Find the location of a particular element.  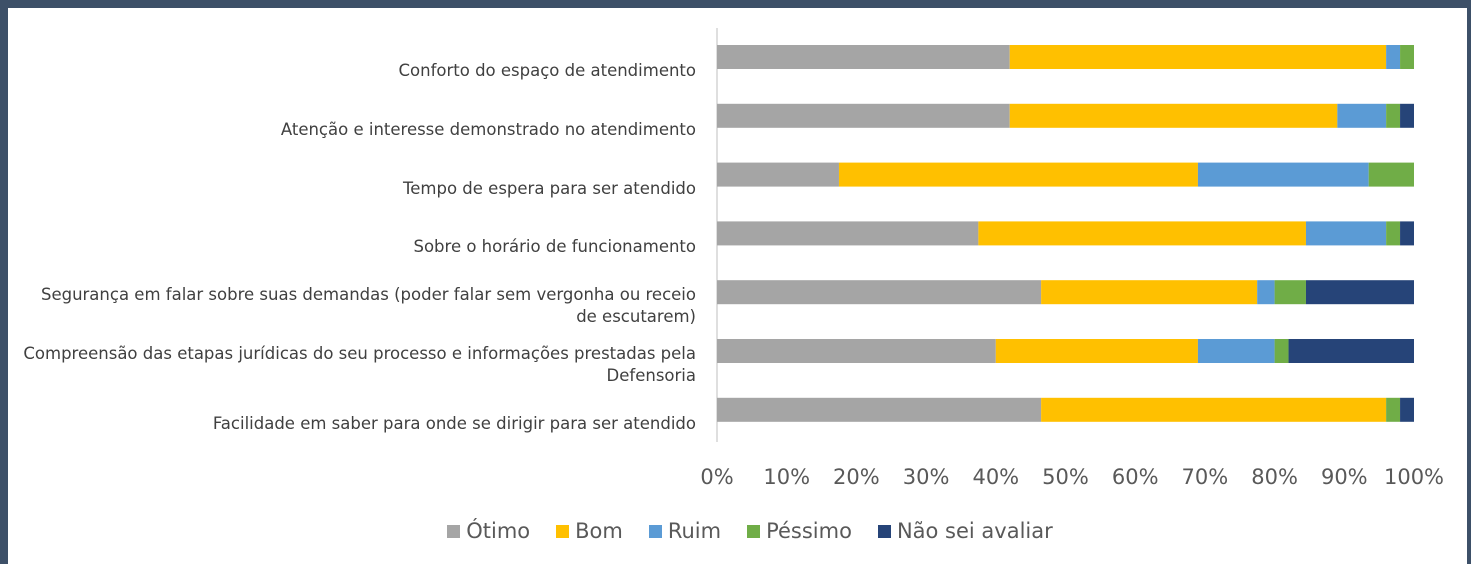

x-tick-label: 10% is located at coordinates (786, 477).